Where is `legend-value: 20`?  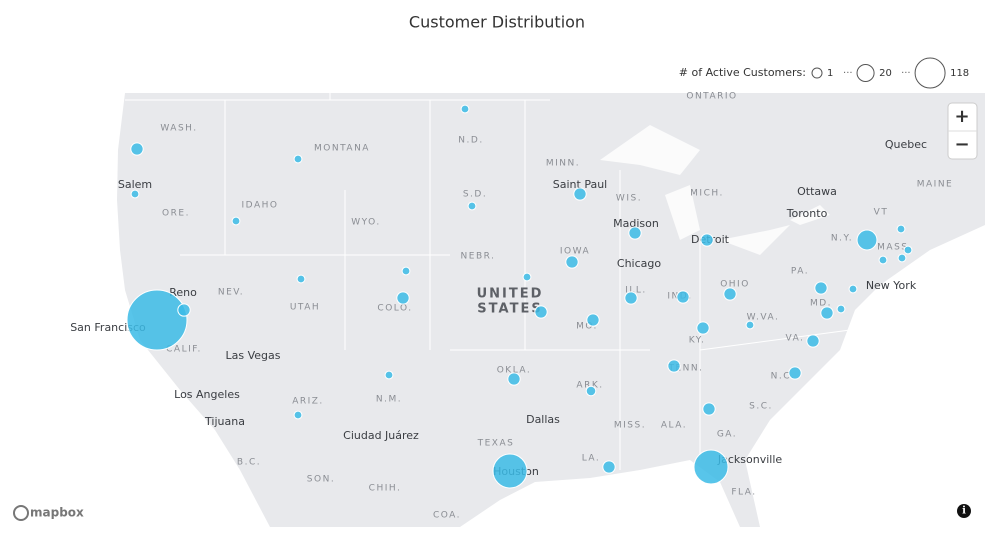 legend-value: 20 is located at coordinates (885, 73).